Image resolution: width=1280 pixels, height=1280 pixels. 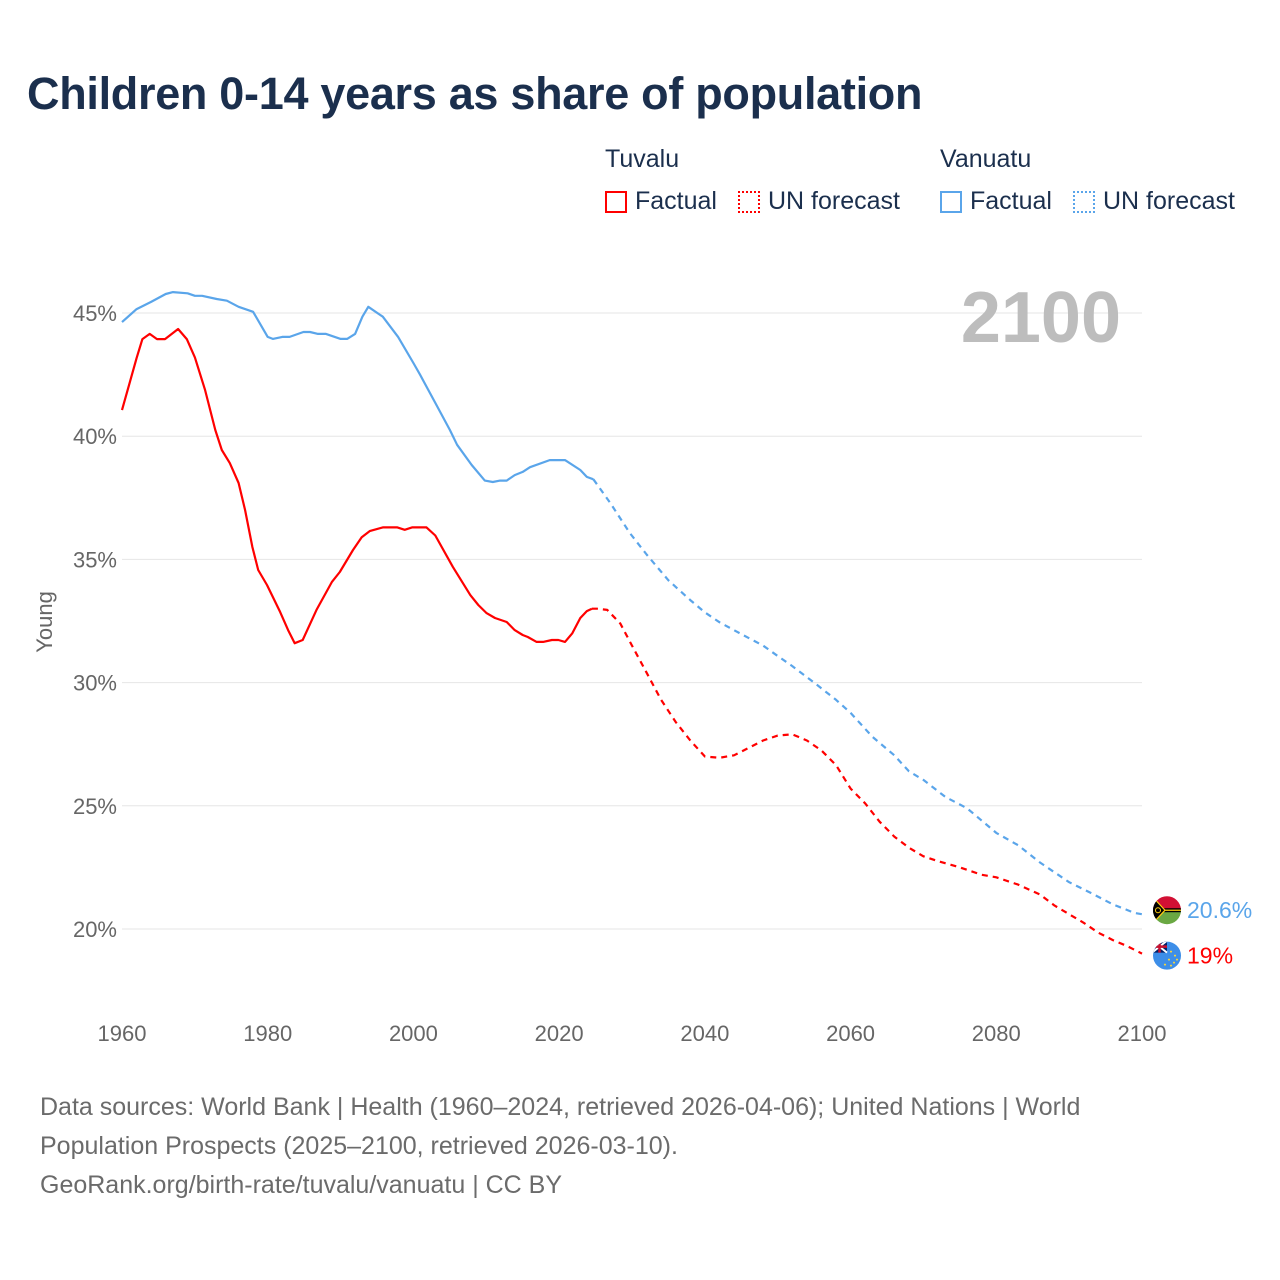 I want to click on legend-group-tuvalu: Tuvalu Factual UN forecast, so click(x=752, y=180).